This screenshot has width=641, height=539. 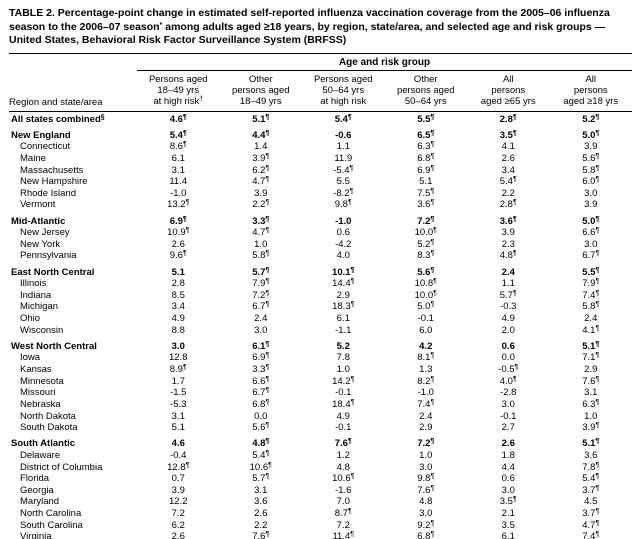 I want to click on cell-value: 8.3¶, so click(x=426, y=256).